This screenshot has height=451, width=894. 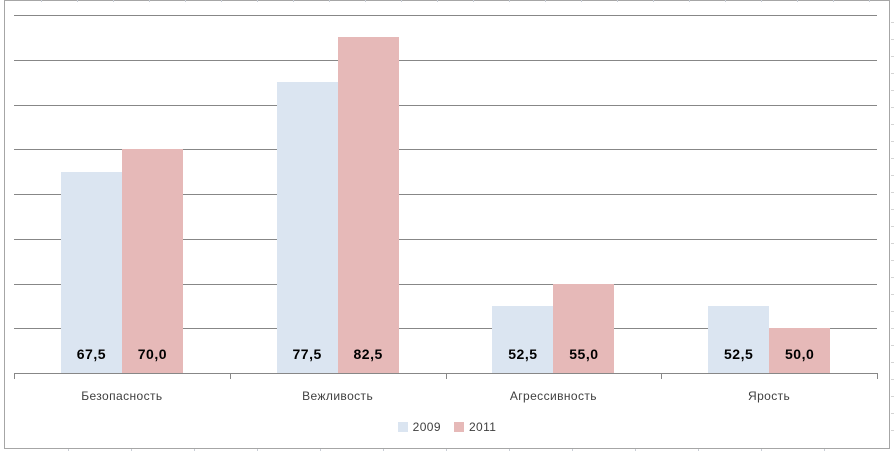 I want to click on worksheet-gridline-ticks-bottom, so click(x=446, y=450).